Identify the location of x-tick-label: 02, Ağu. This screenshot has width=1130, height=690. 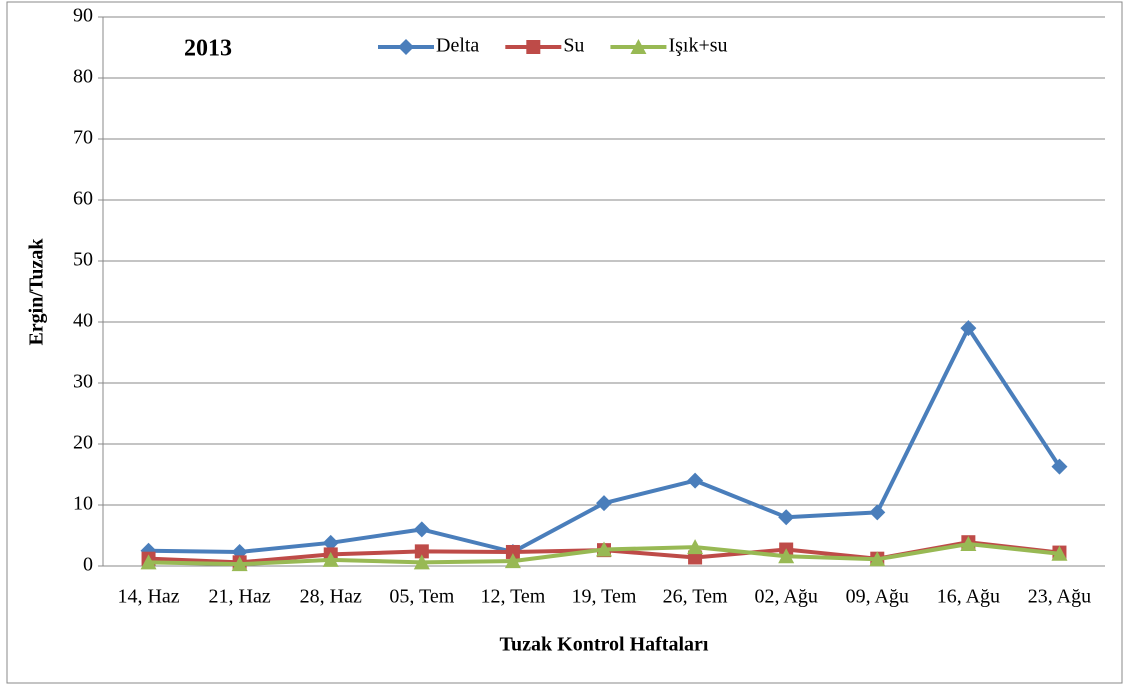
(786, 597).